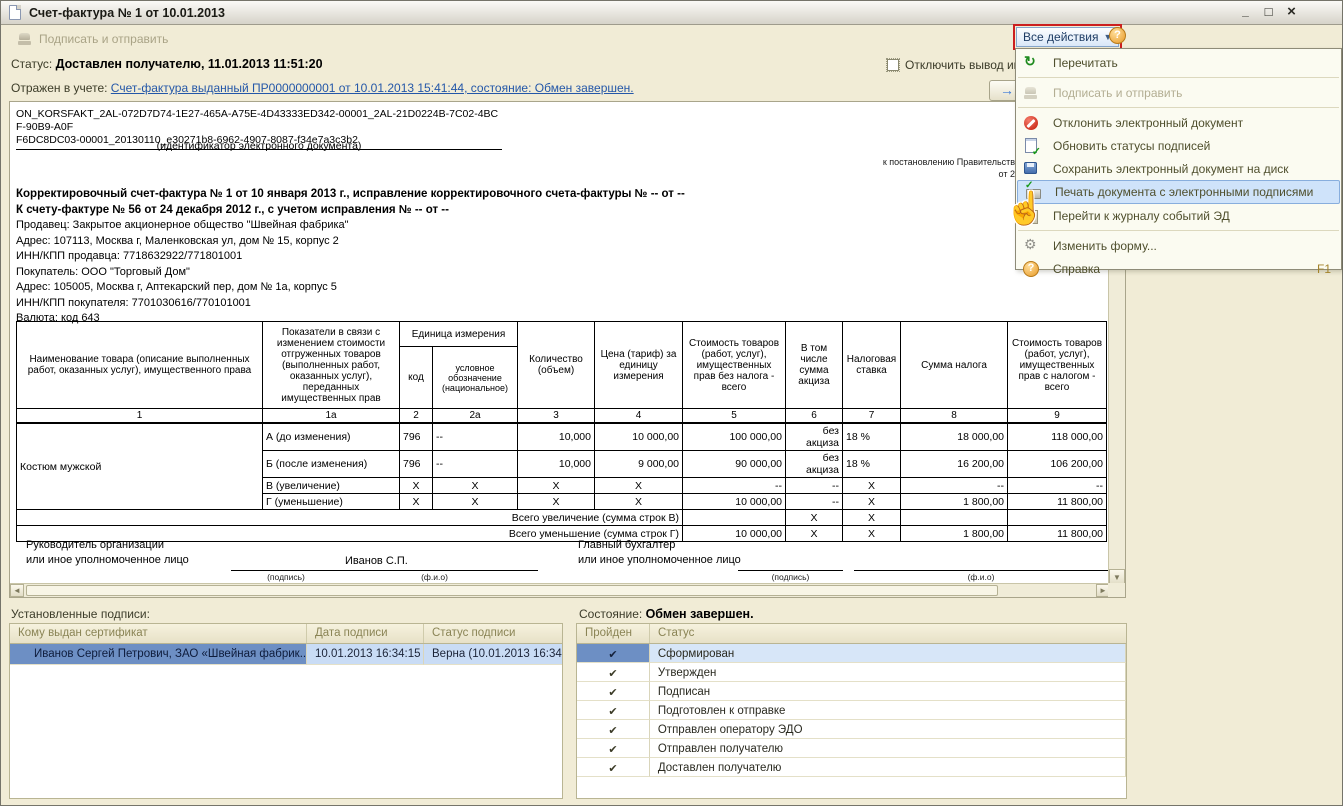 The image size is (1343, 806). What do you see at coordinates (1025, 208) in the screenshot?
I see `hand-cursor-icon: ☝` at bounding box center [1025, 208].